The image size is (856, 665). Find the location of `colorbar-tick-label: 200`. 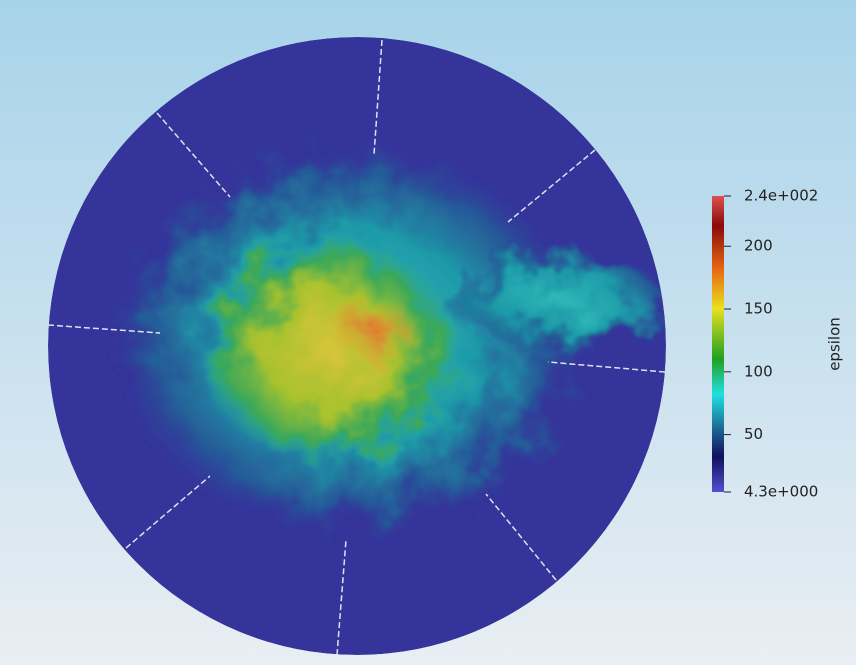

colorbar-tick-label: 200 is located at coordinates (758, 246).